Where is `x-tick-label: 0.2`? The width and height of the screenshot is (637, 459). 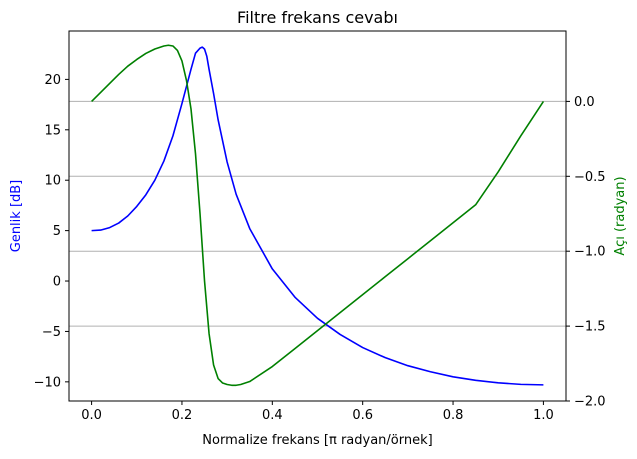
x-tick-label: 0.2 is located at coordinates (182, 415).